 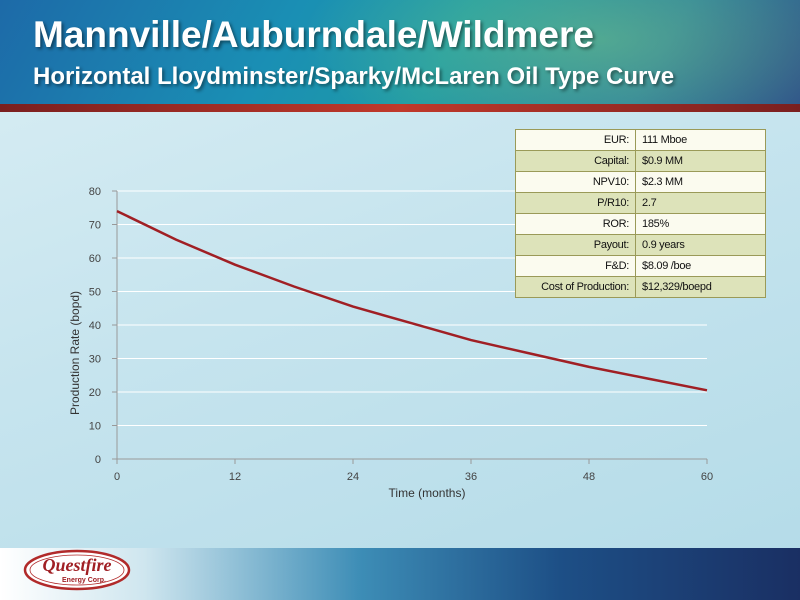 What do you see at coordinates (589, 477) in the screenshot?
I see `x-tick-label: 48` at bounding box center [589, 477].